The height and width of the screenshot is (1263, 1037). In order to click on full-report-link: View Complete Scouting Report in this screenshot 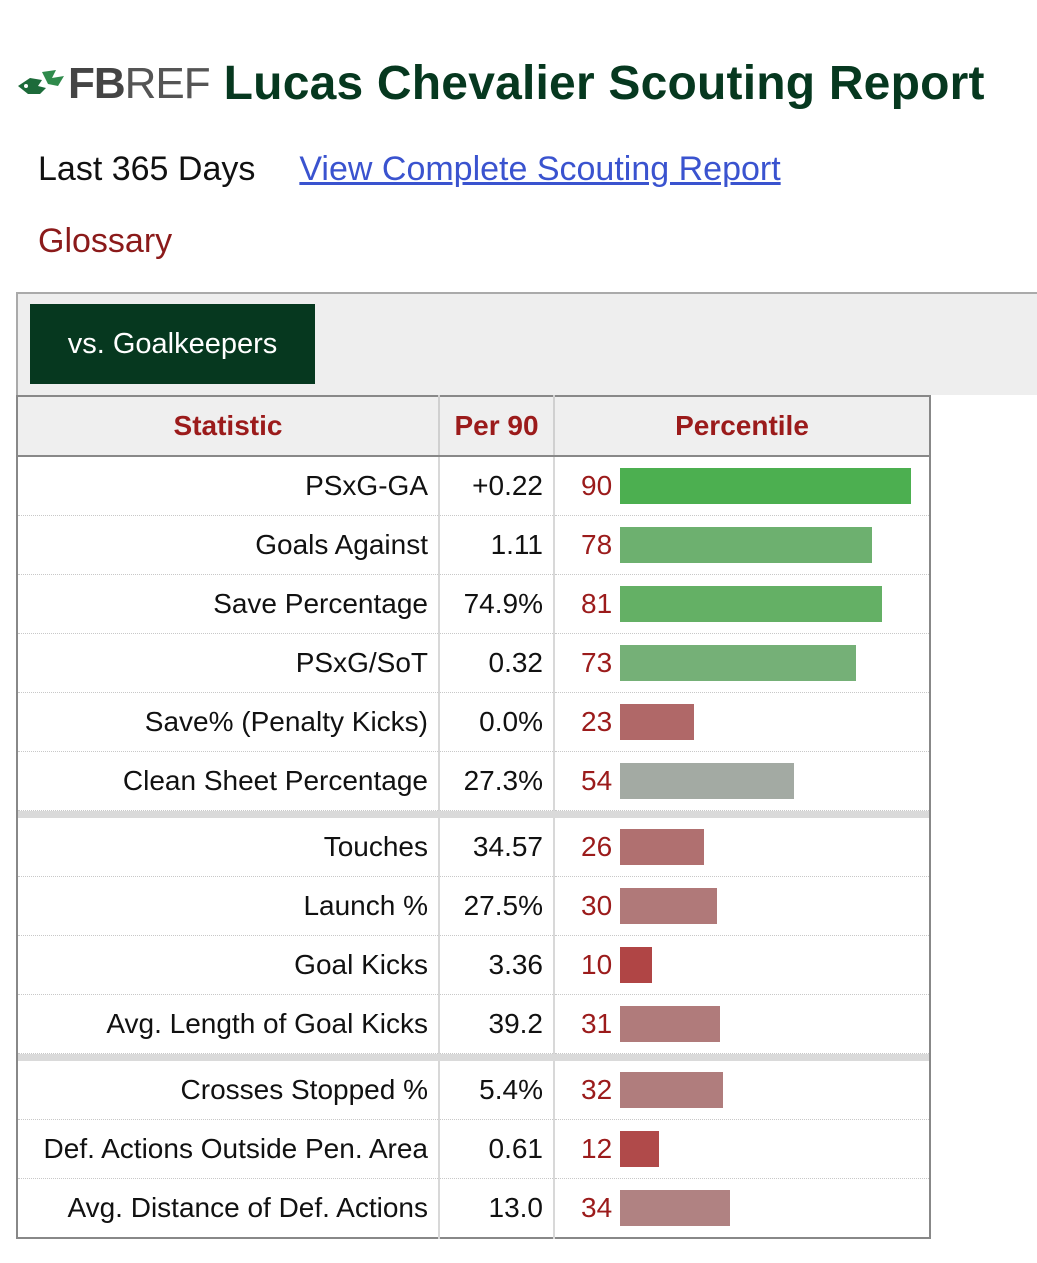, I will do `click(540, 169)`.